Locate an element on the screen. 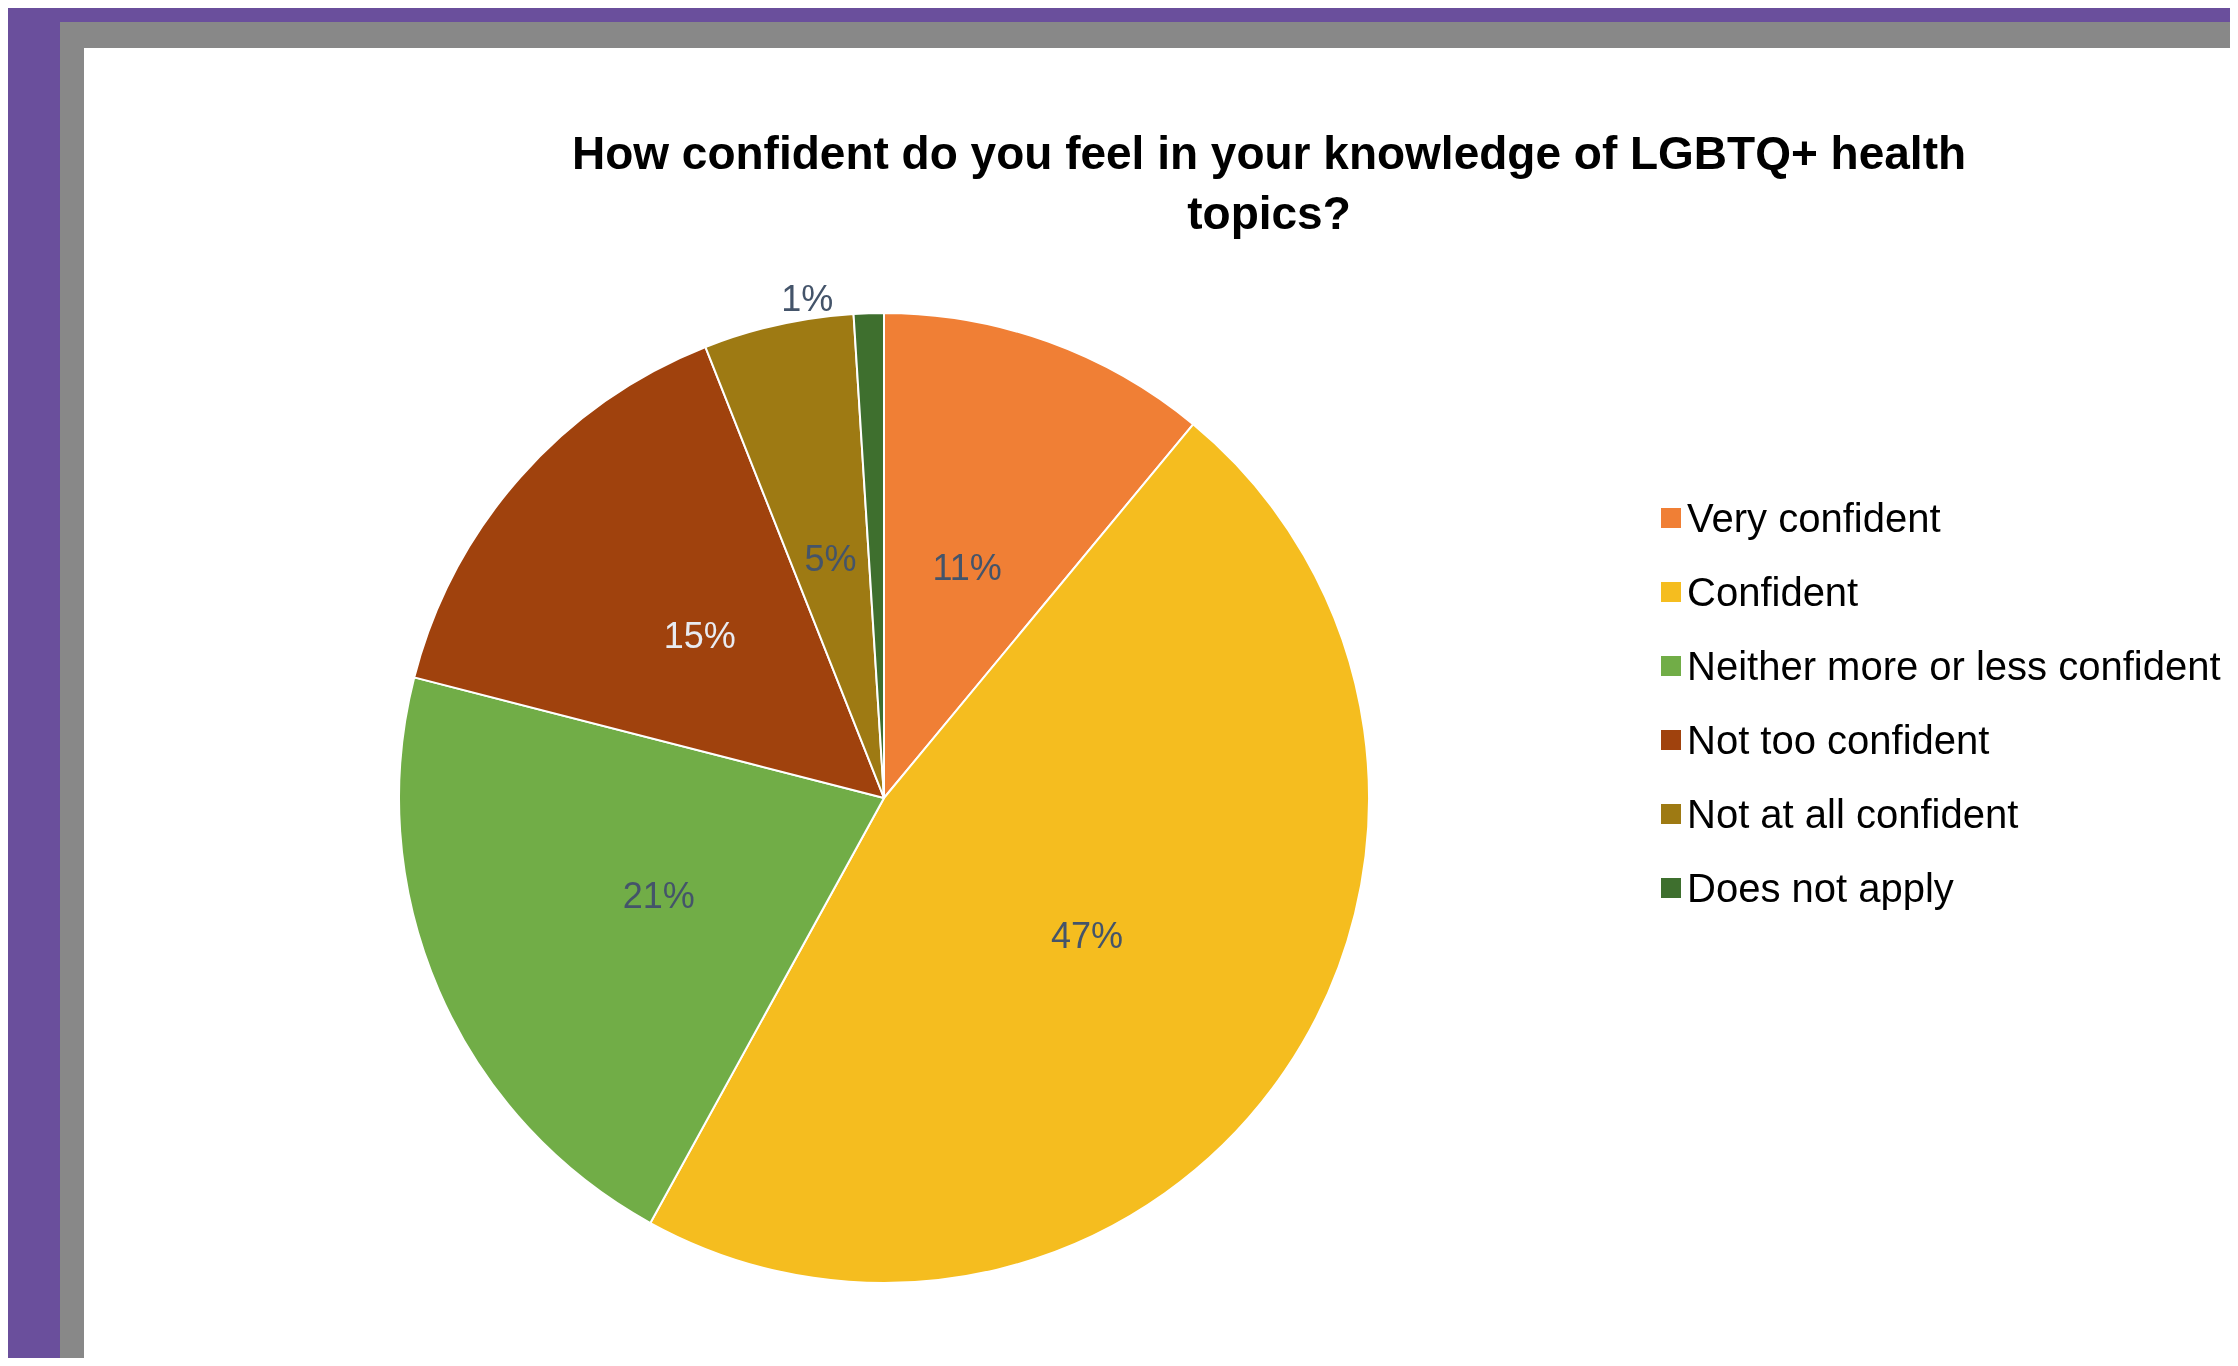  data-label: 47% is located at coordinates (1087, 936).